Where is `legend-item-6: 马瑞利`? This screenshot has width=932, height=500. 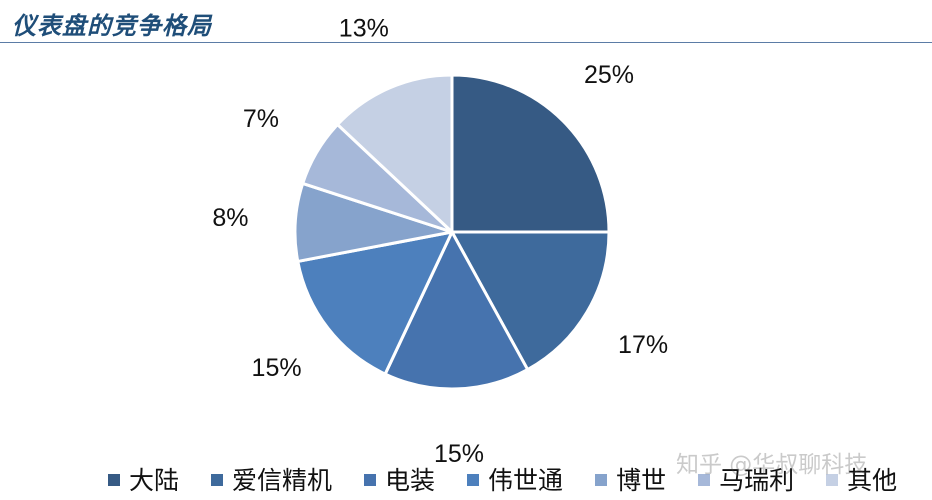 legend-item-6: 马瑞利 is located at coordinates (746, 480).